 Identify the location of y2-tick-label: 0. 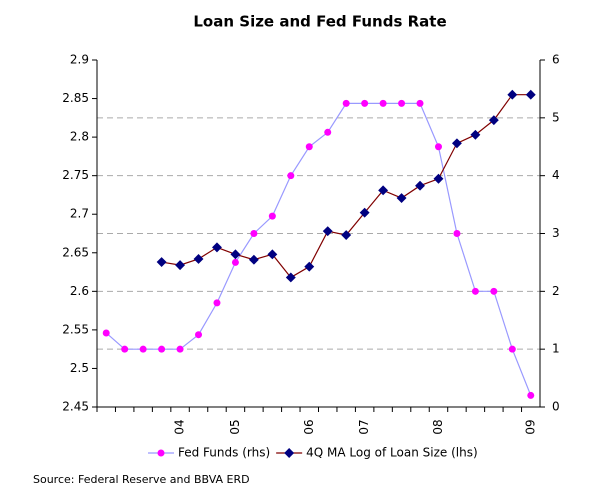
(556, 407).